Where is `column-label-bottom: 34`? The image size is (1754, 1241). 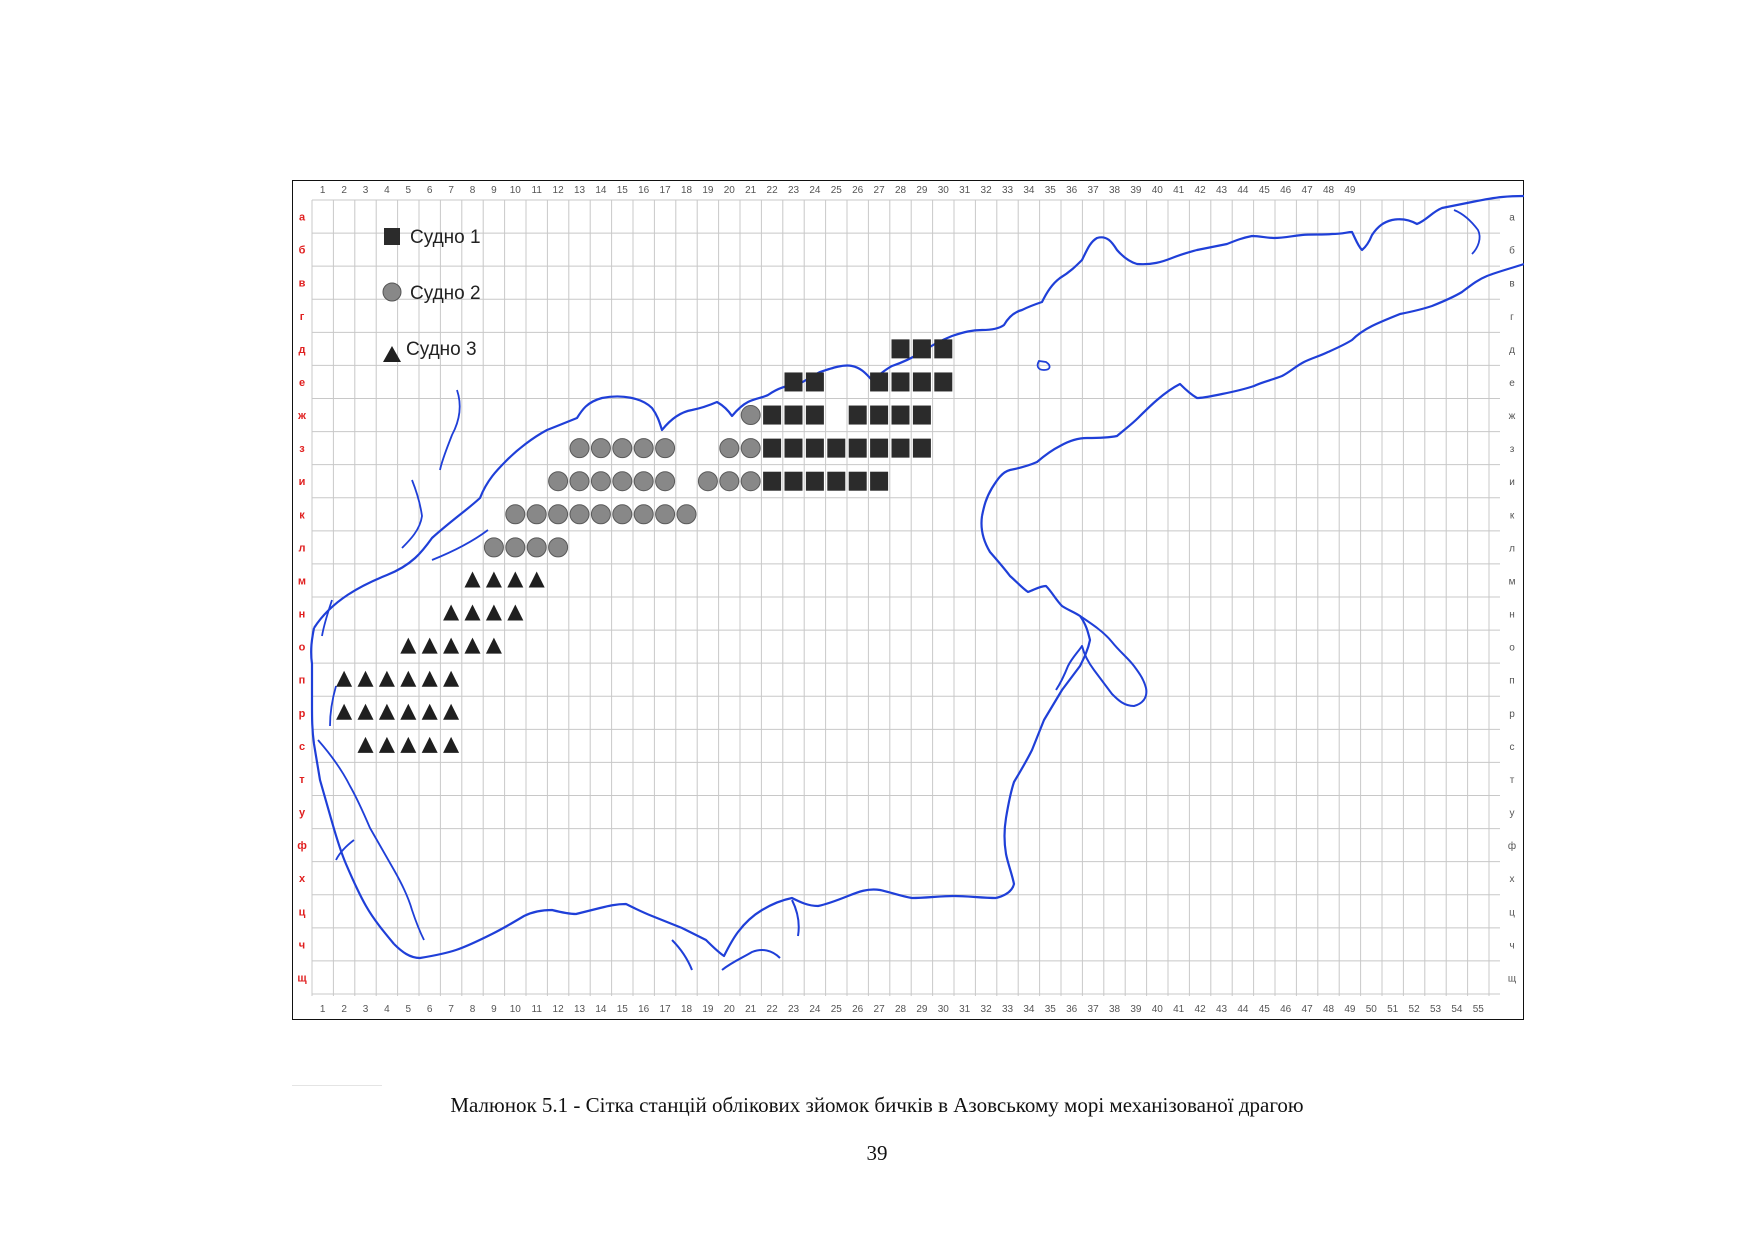
column-label-bottom: 34 is located at coordinates (1029, 1009).